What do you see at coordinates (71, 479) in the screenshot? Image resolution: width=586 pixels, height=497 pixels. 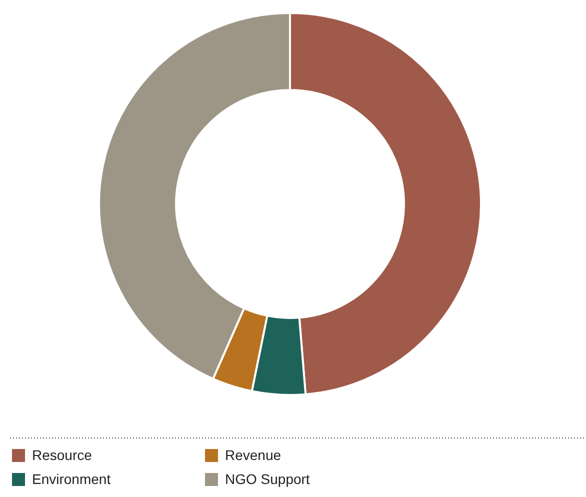 I see `legend-label: Environment` at bounding box center [71, 479].